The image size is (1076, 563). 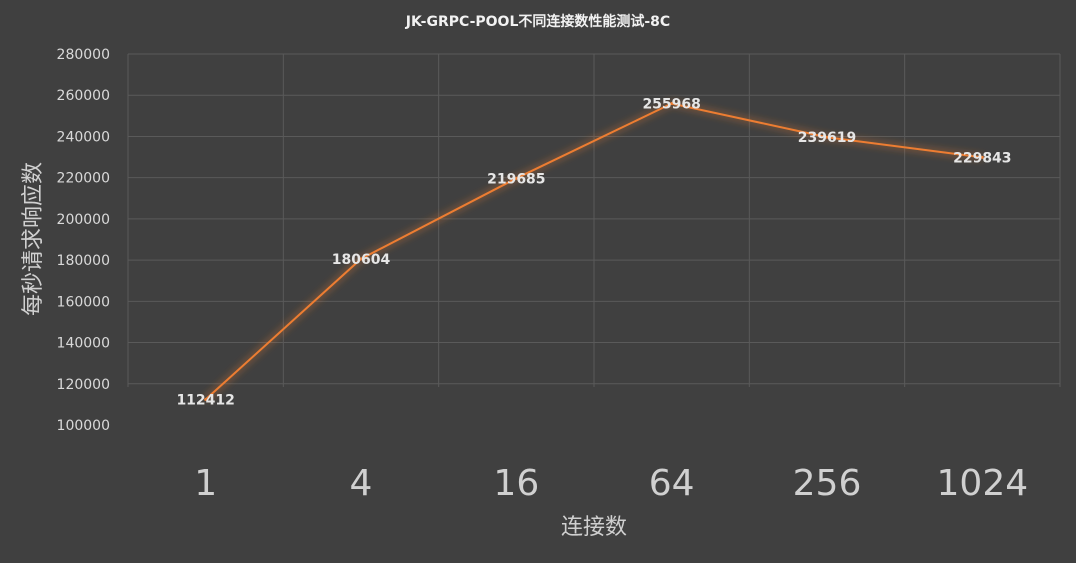 I want to click on chart-title: JK-GRPC-POOL不同连接数性能测试-8C, so click(x=537, y=21).